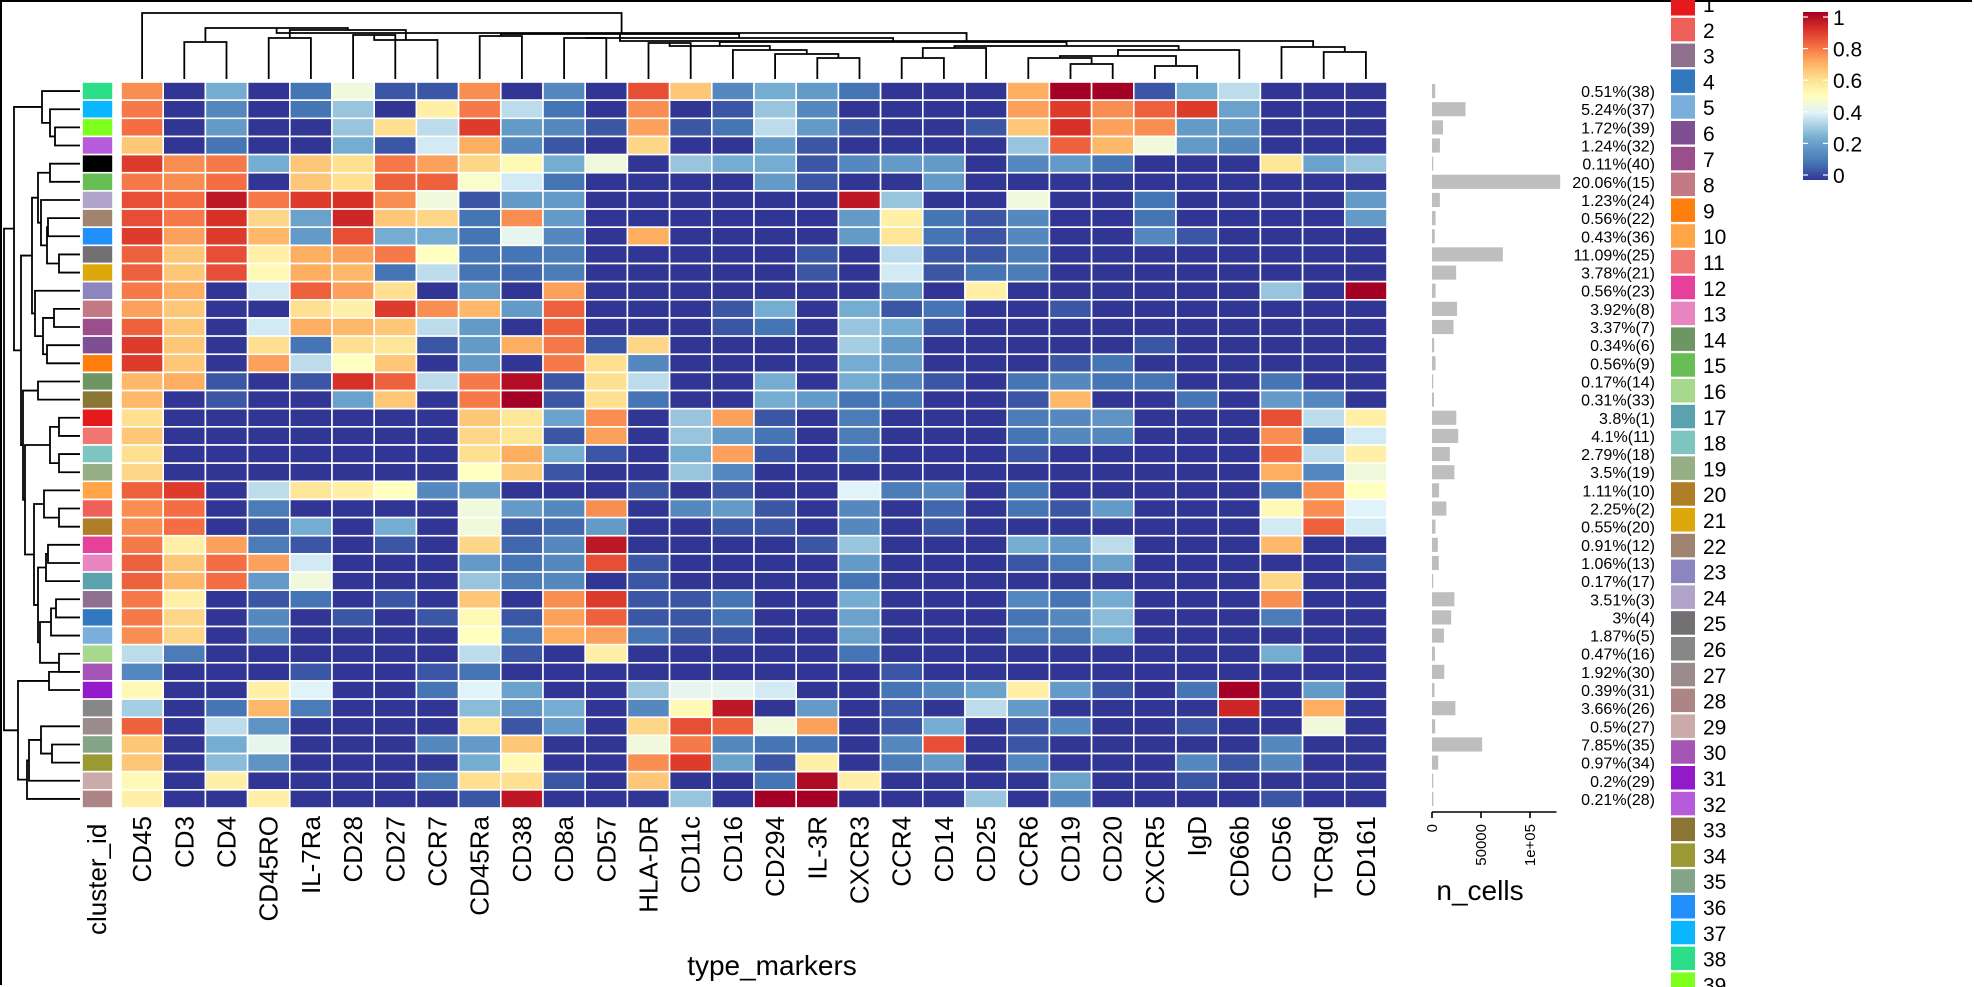  Describe the element at coordinates (1324, 857) in the screenshot. I see `marker-label: TCRgd` at that location.